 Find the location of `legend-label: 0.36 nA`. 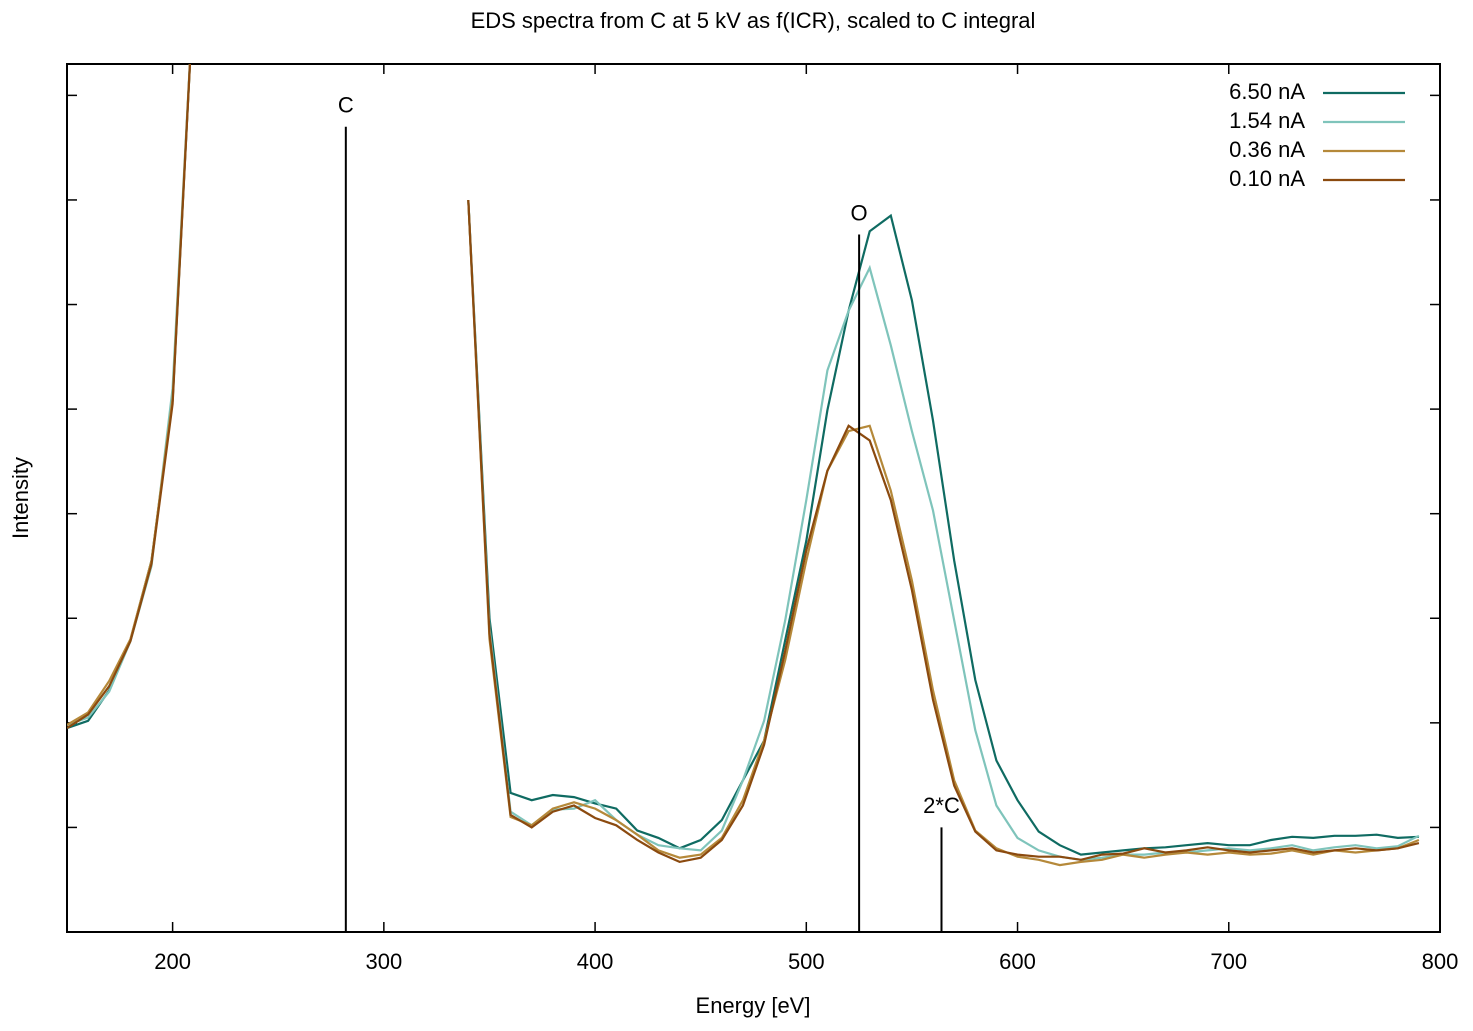

legend-label: 0.36 nA is located at coordinates (1267, 149).